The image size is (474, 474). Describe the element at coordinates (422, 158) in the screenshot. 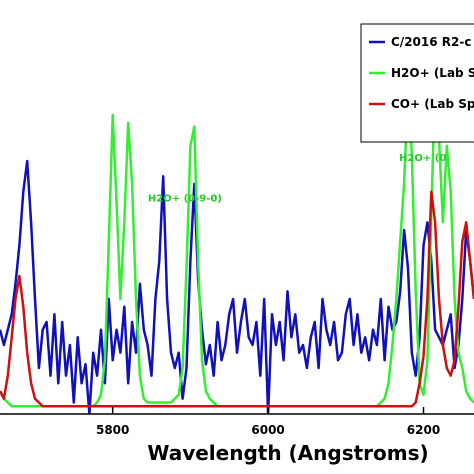

I see `annotation-1: H2O+ (0` at that location.